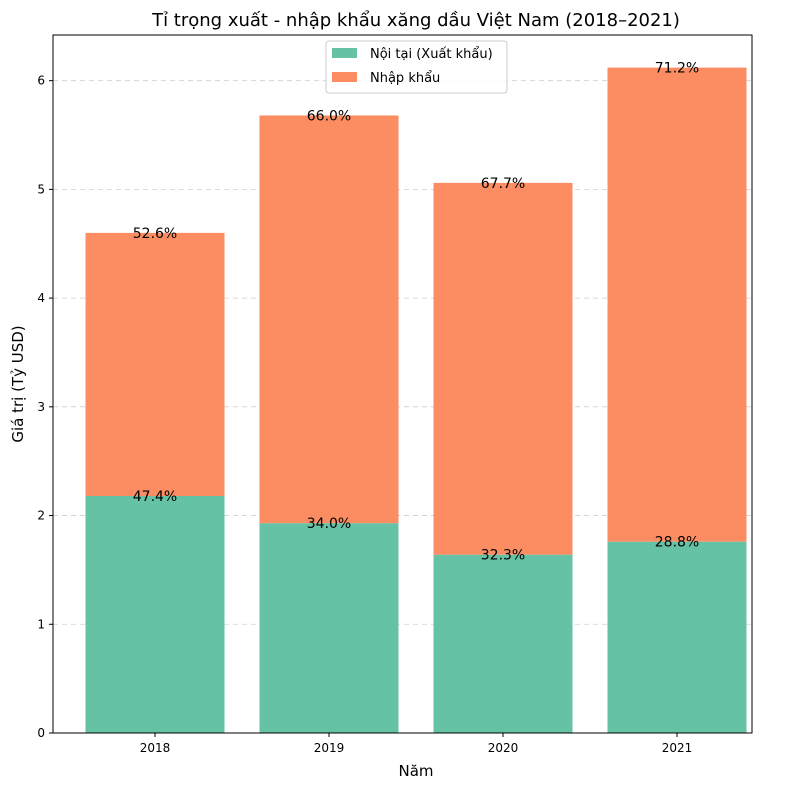  What do you see at coordinates (677, 748) in the screenshot?
I see `x-tick-label: 2021` at bounding box center [677, 748].